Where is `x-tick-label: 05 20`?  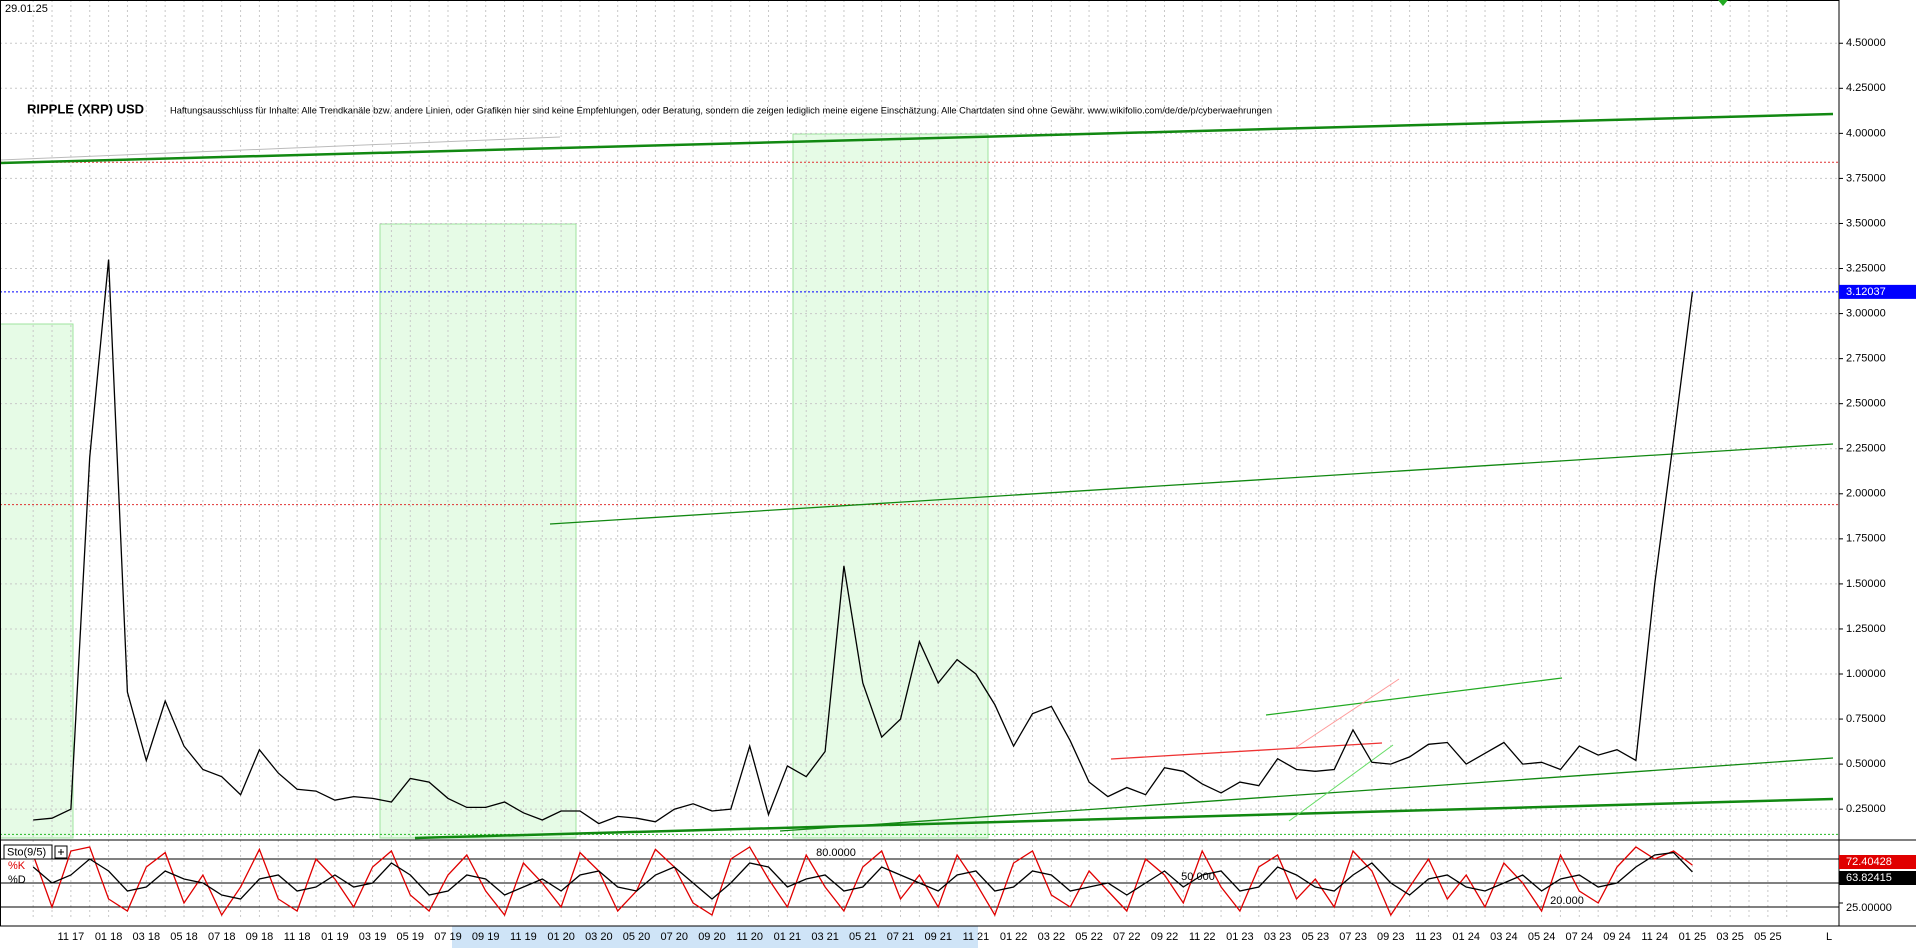 x-tick-label: 05 20 is located at coordinates (637, 937).